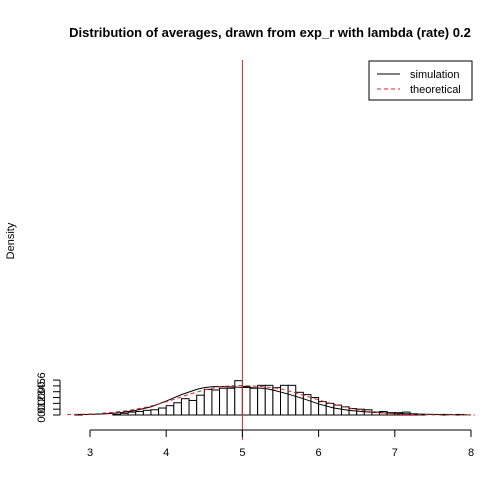  I want to click on y-axis-label: Density, so click(11, 240).